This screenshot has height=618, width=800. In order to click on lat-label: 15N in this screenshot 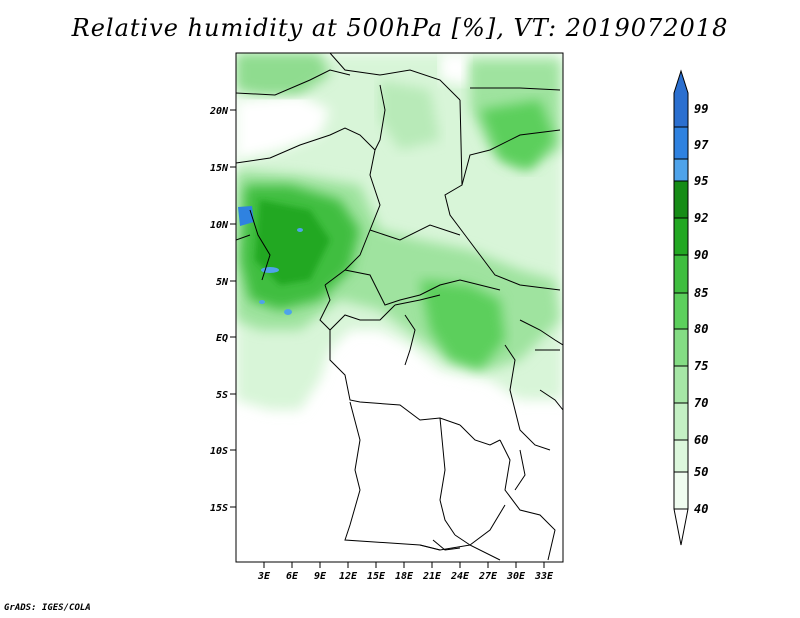, I will do `click(219, 168)`.